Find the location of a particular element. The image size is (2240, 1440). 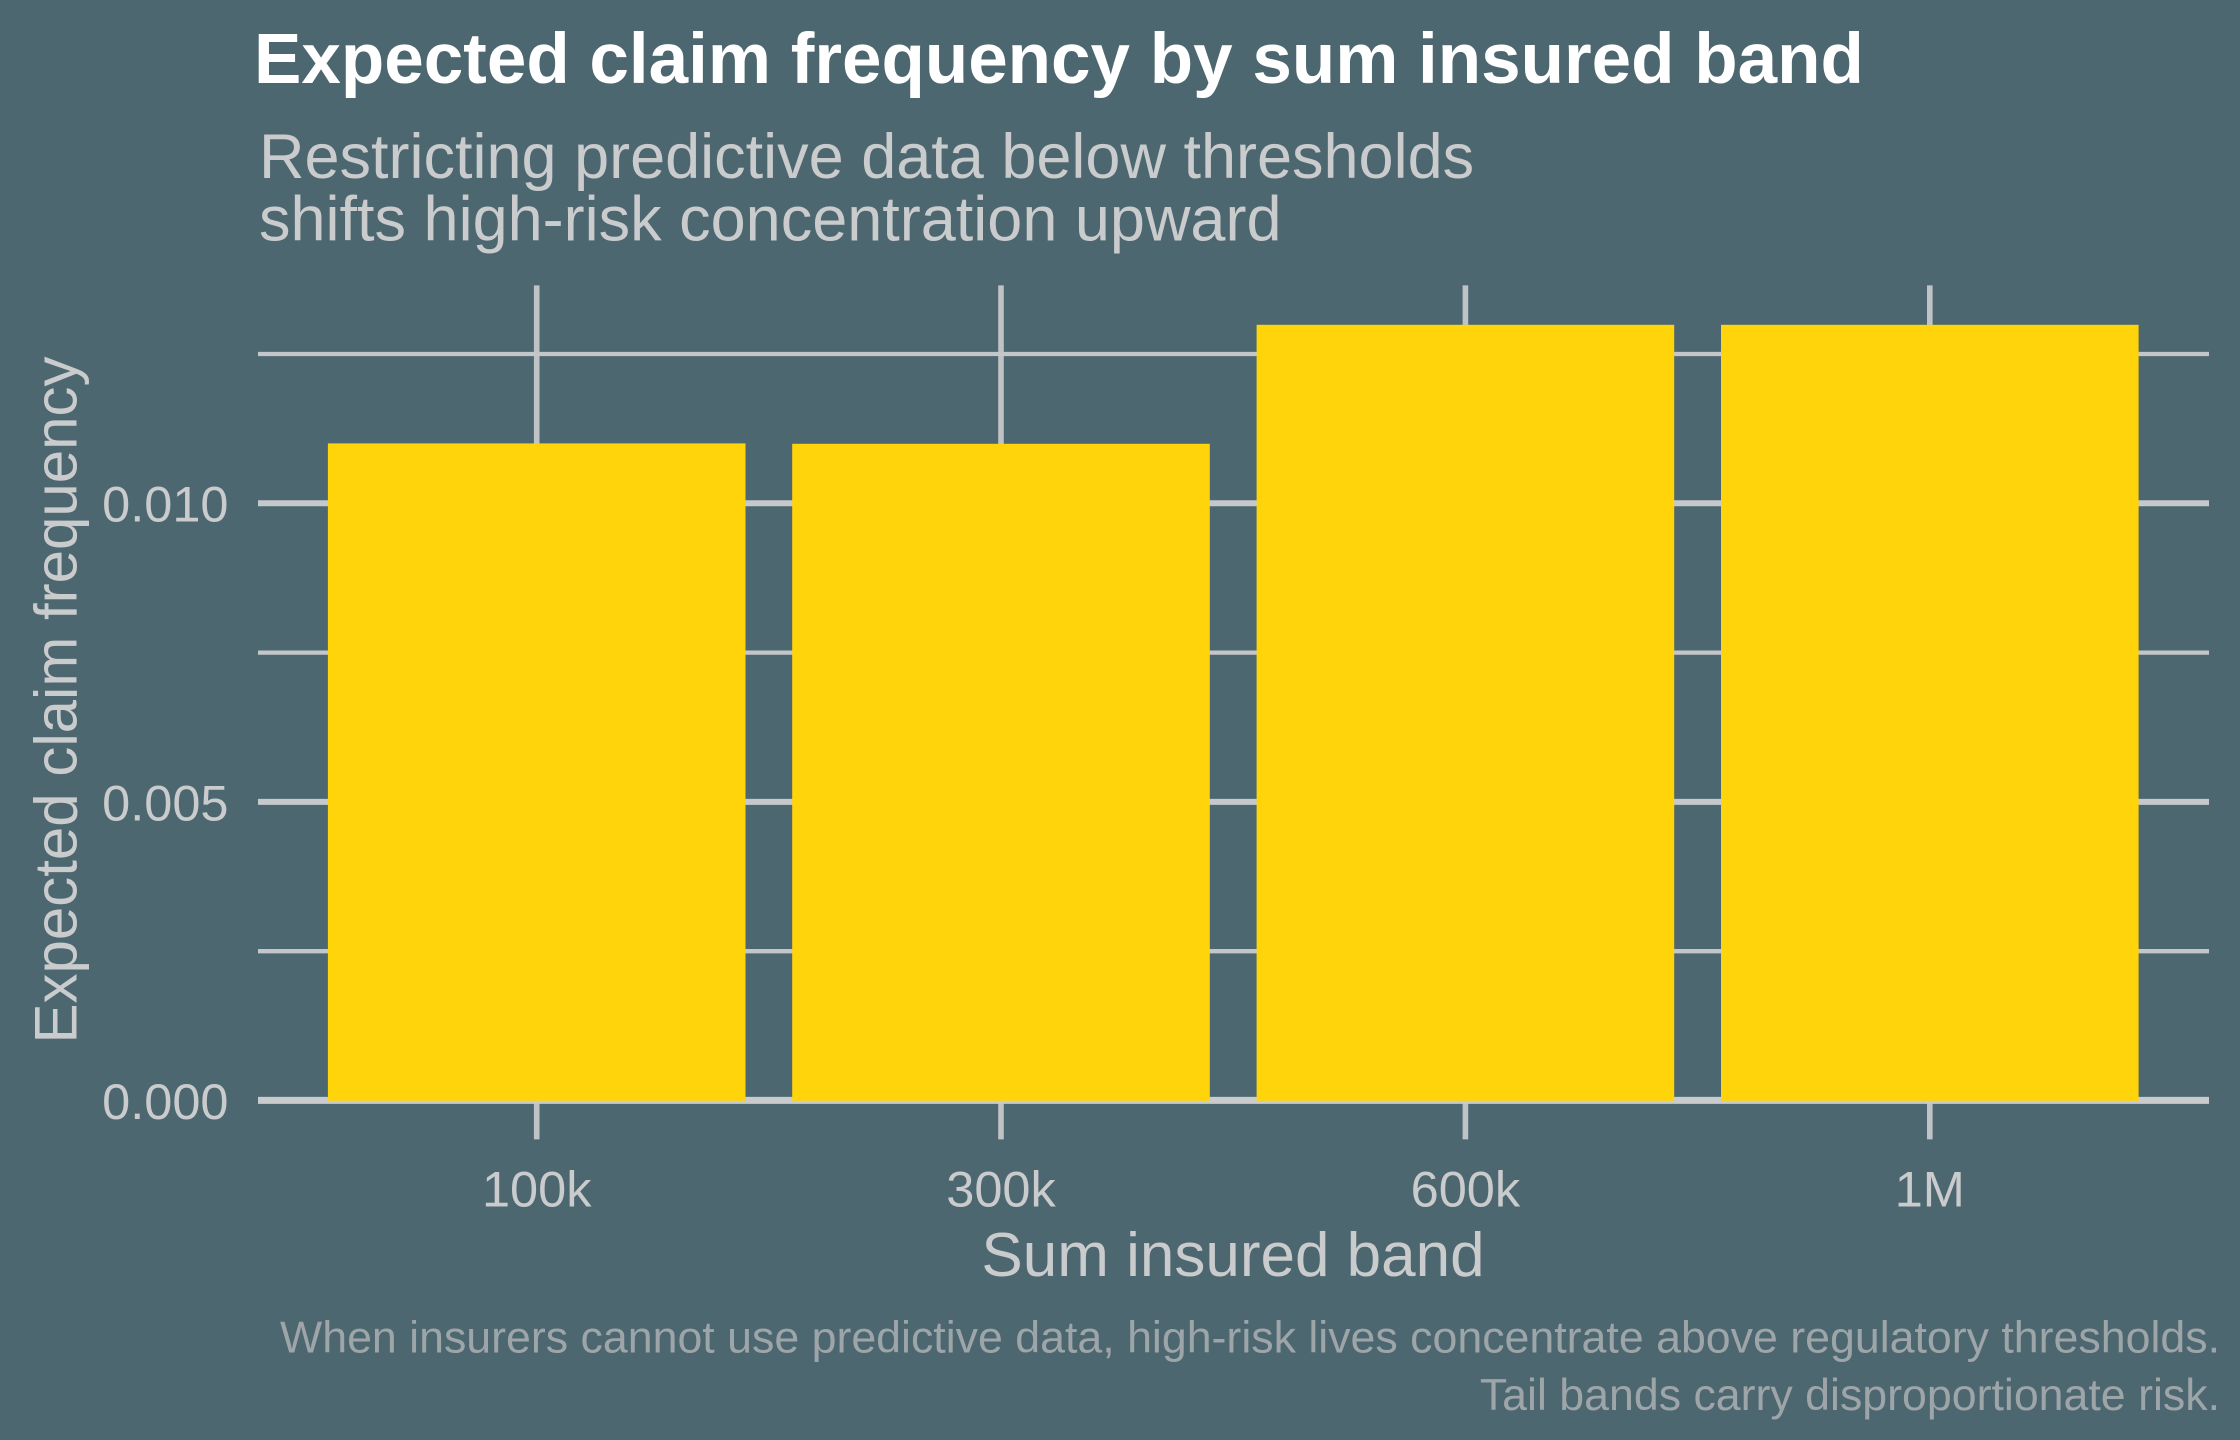

svg-text: 0.005 is located at coordinates (165, 802).